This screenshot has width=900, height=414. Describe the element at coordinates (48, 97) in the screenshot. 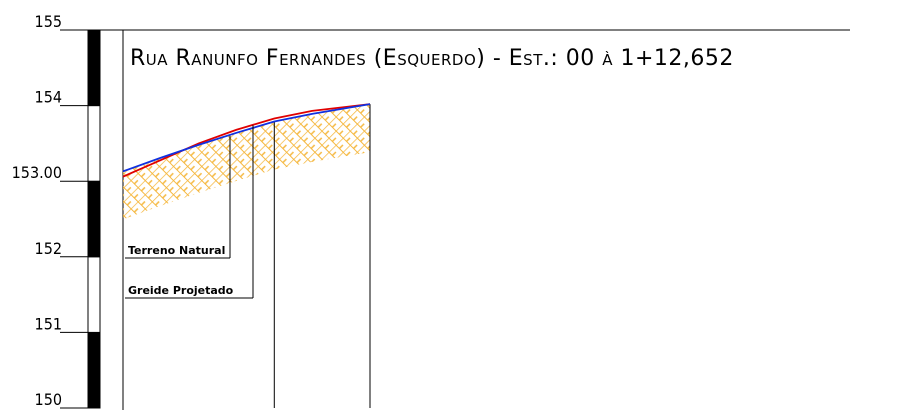

I see `y-tick-label: 154` at that location.